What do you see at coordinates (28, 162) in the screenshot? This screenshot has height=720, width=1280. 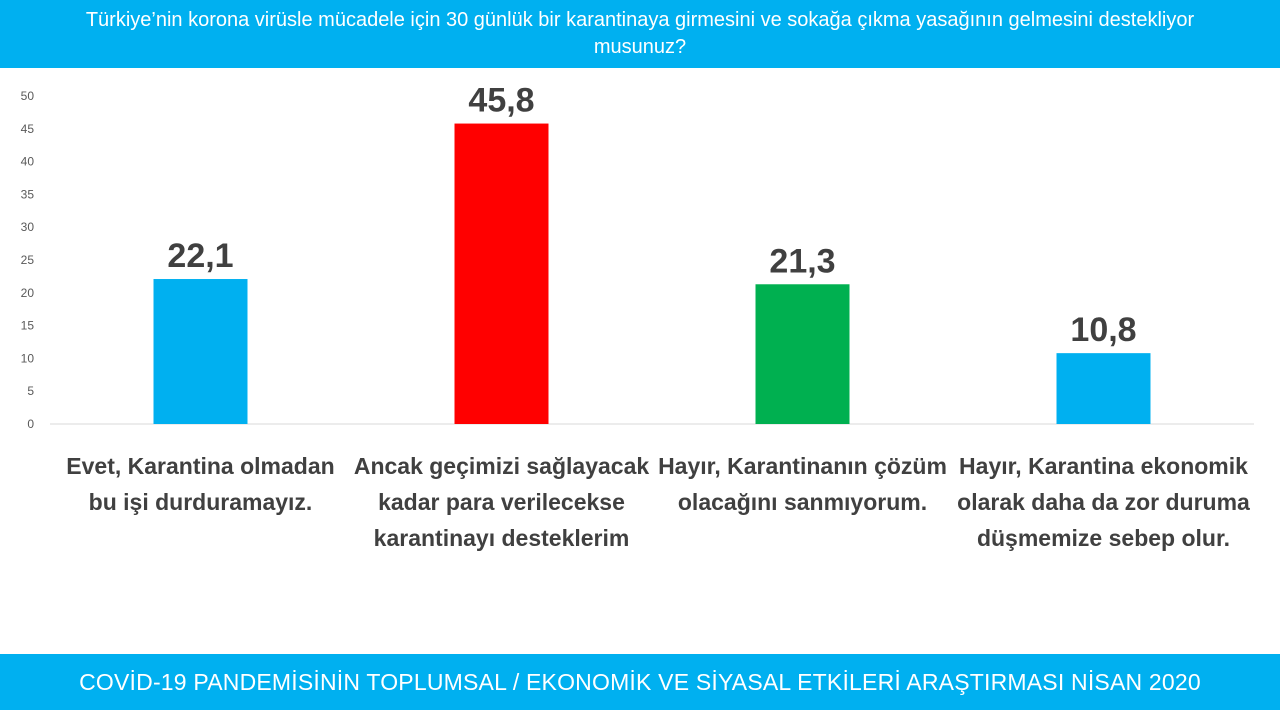 I see `y-tick-label: 40` at bounding box center [28, 162].